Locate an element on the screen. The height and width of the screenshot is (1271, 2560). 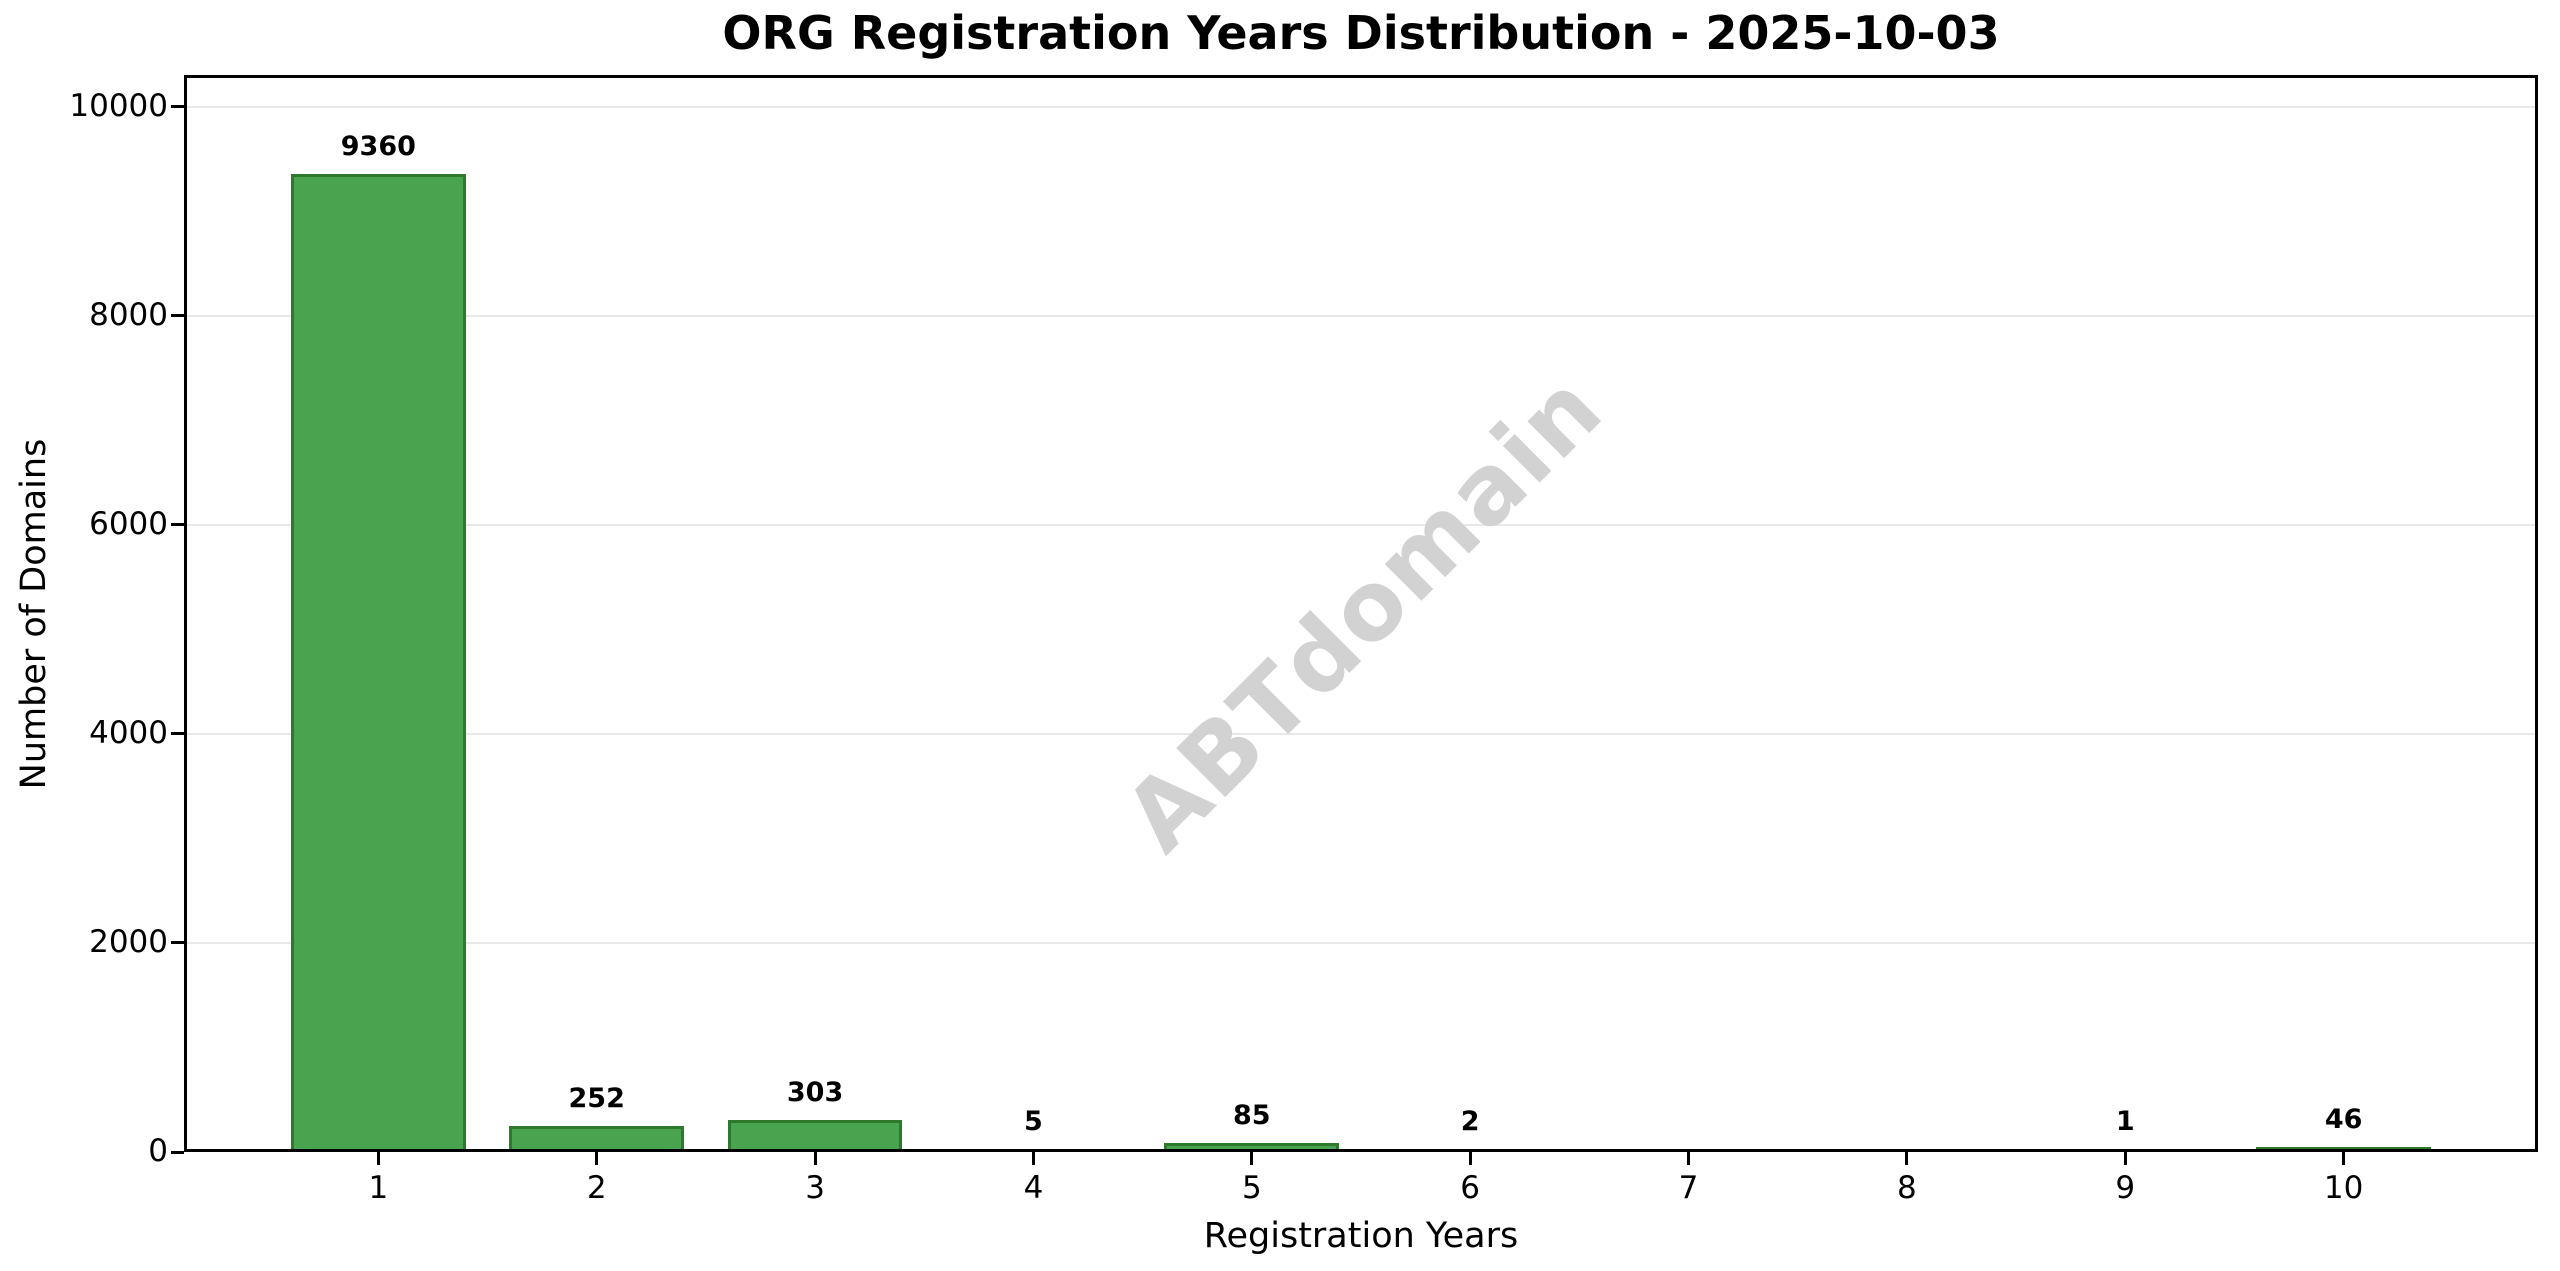
y-axis-label: Number of Domains is located at coordinates (34, 614).